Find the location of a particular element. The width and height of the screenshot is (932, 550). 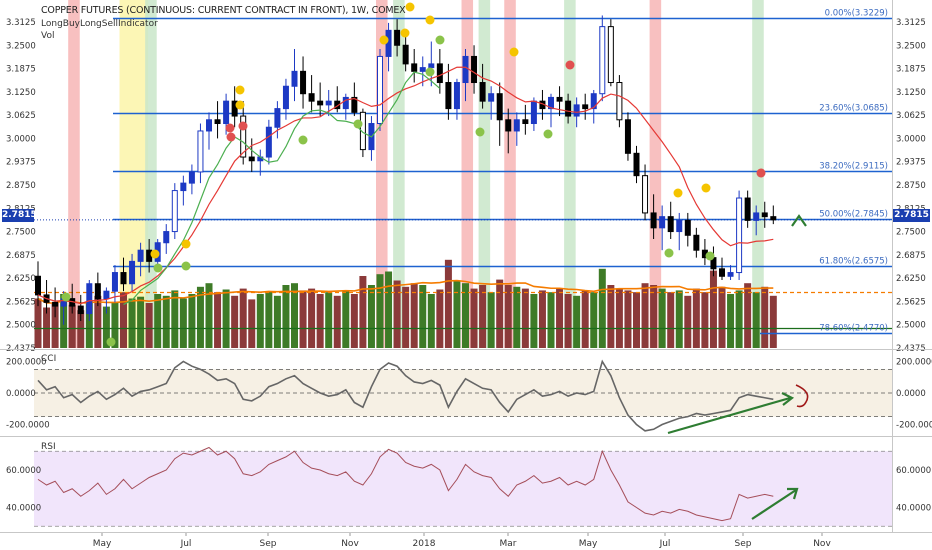

time-axis-label: Jul is located at coordinates (186, 544).